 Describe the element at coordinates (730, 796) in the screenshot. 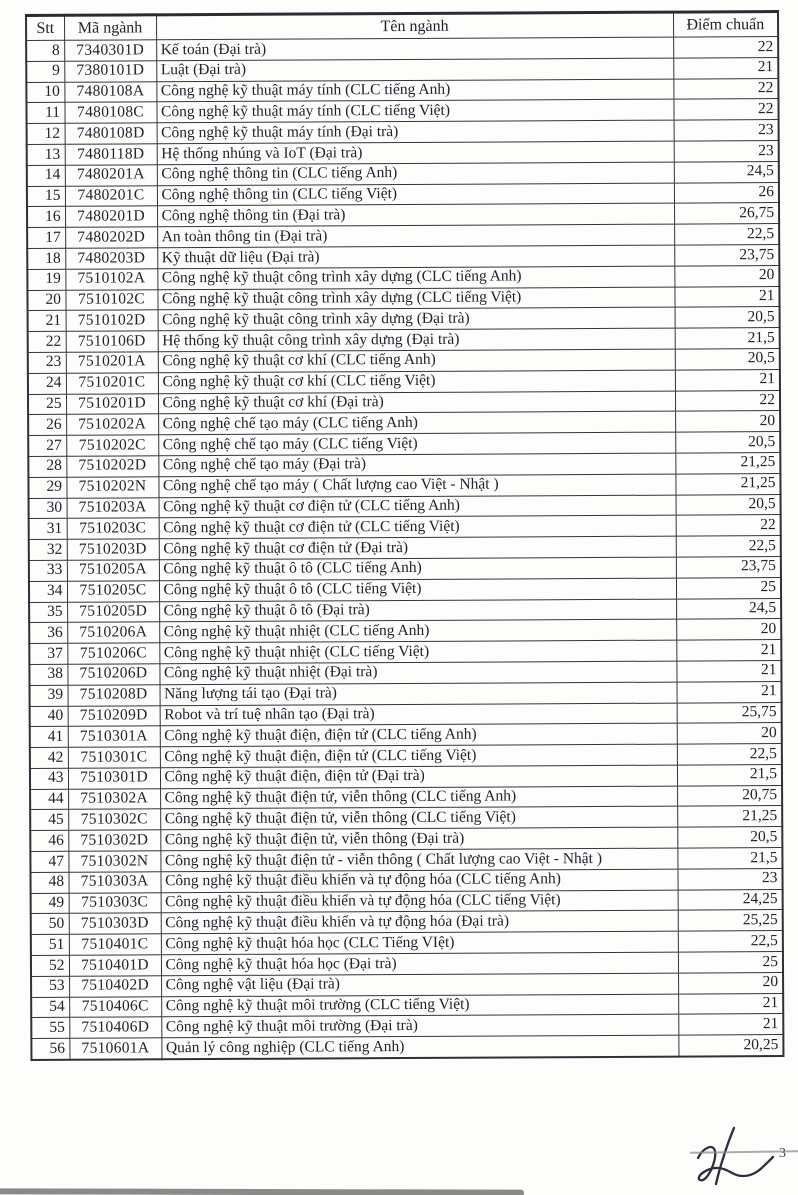

I see `cell-score: 20,75` at that location.